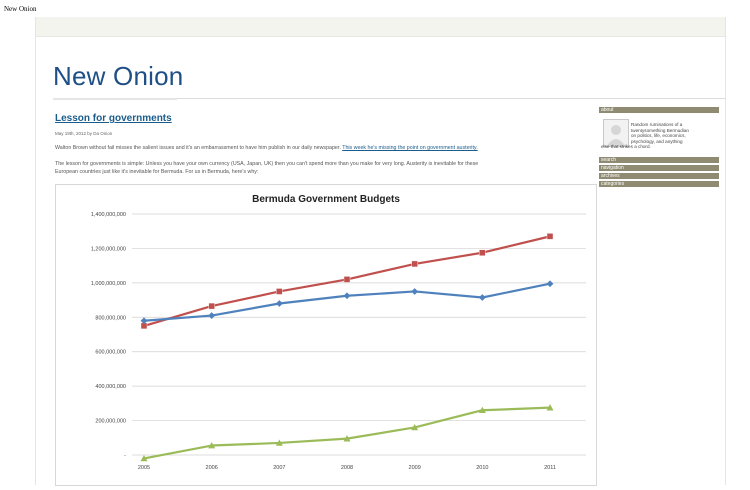  What do you see at coordinates (659, 160) in the screenshot?
I see `sidebar-heading-search: search` at bounding box center [659, 160].